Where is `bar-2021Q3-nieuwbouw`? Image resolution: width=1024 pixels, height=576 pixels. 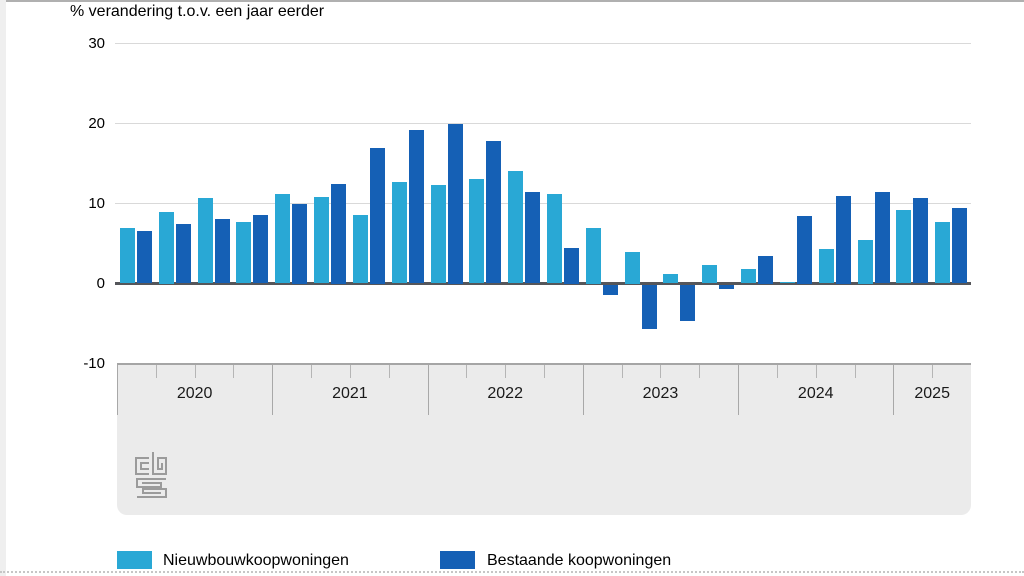
bar-2021Q3-nieuwbouw is located at coordinates (360, 249).